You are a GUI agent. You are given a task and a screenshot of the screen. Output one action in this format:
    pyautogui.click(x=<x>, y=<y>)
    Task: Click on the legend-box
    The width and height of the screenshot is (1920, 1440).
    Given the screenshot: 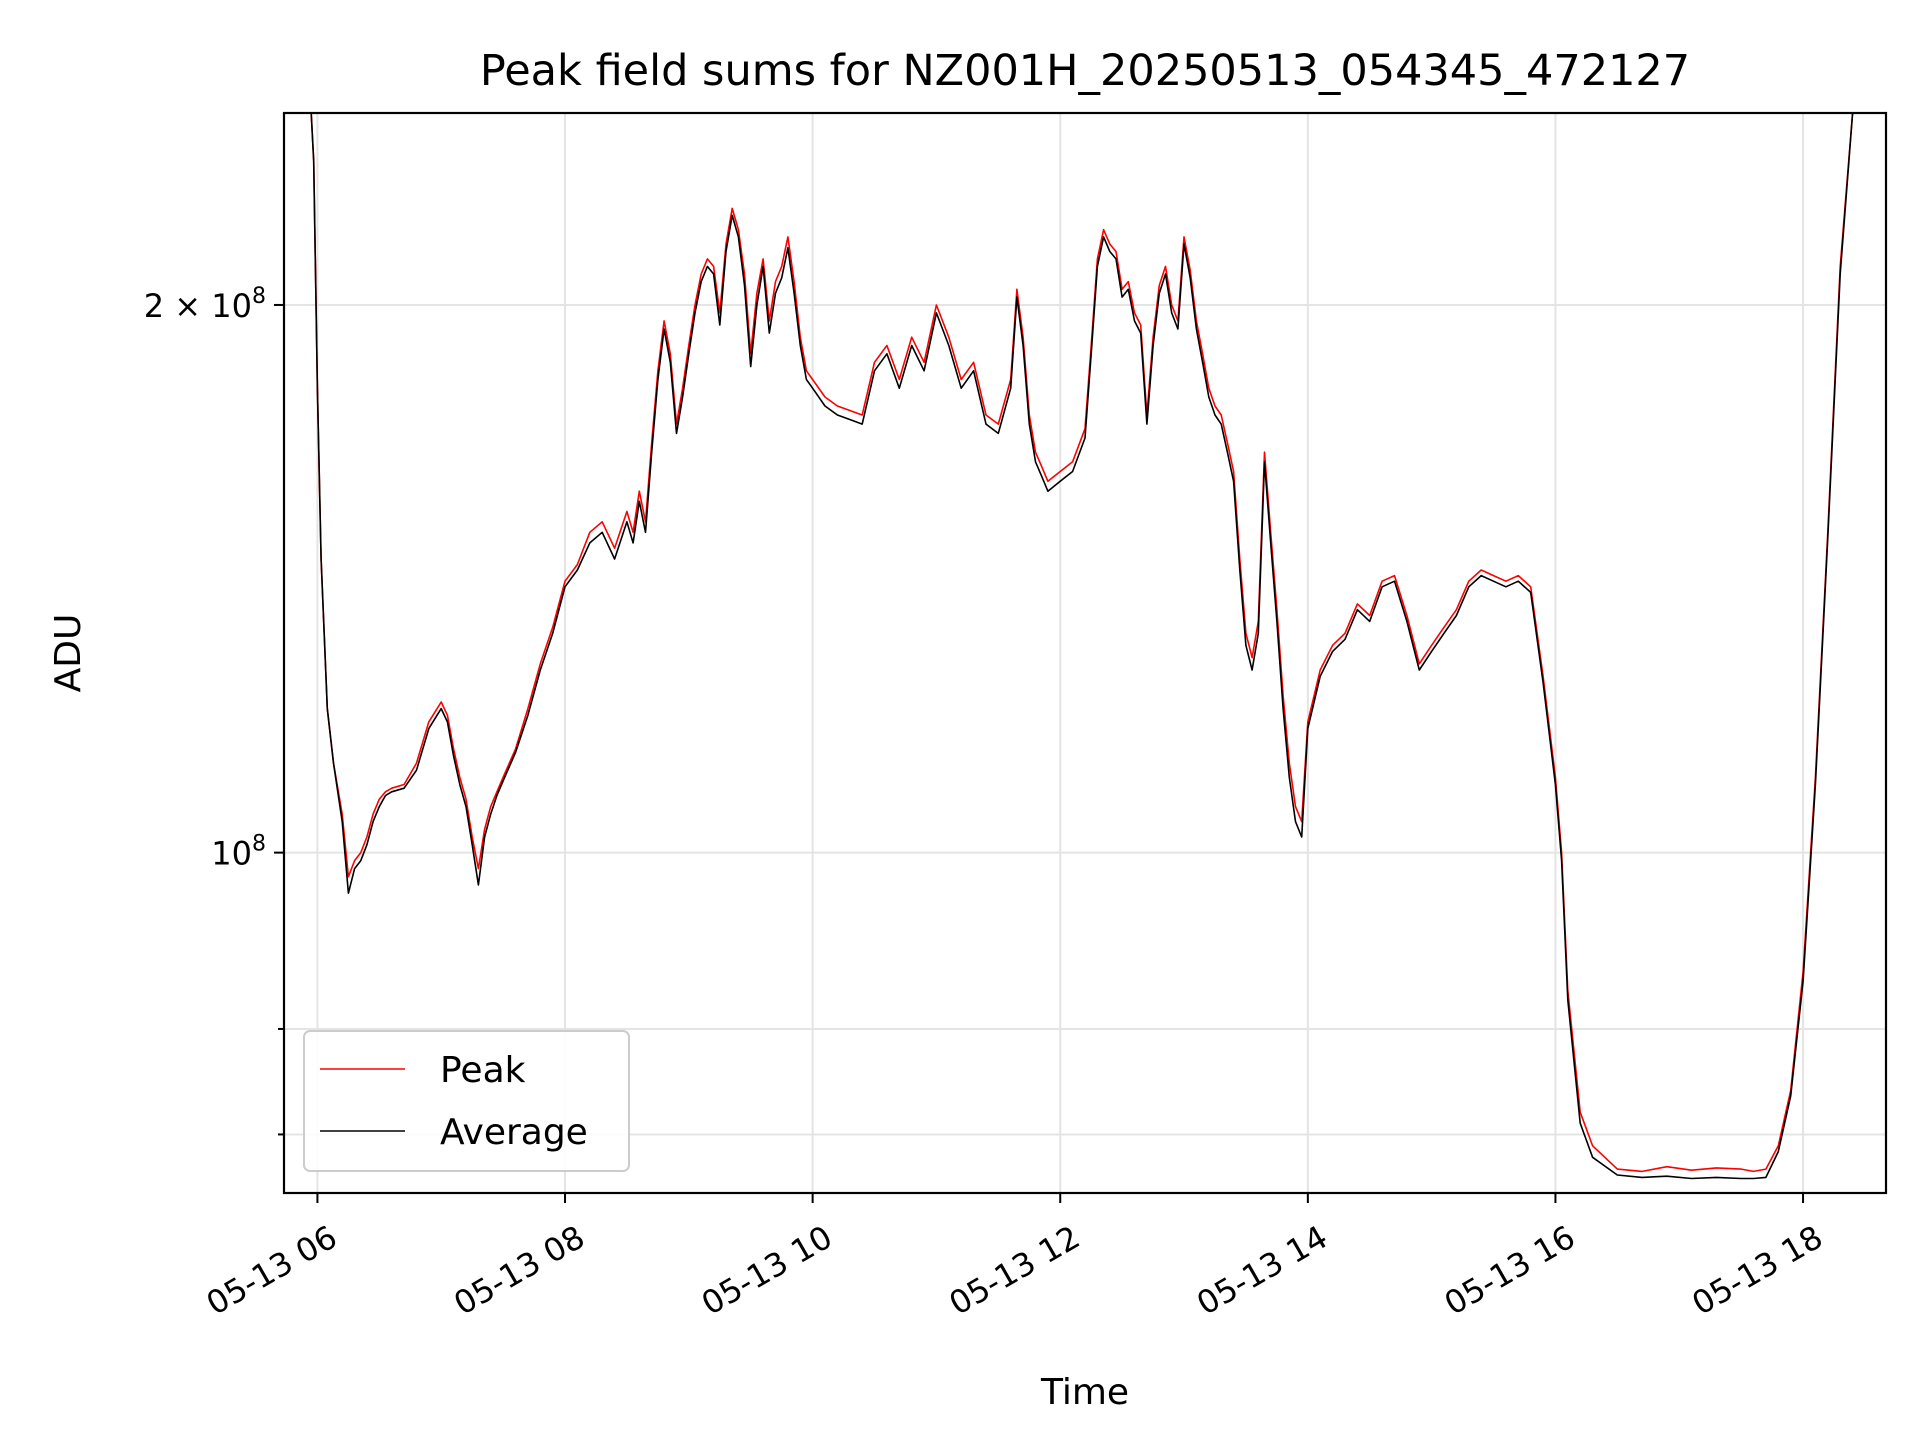 What is the action you would take?
    pyautogui.click(x=466, y=1101)
    